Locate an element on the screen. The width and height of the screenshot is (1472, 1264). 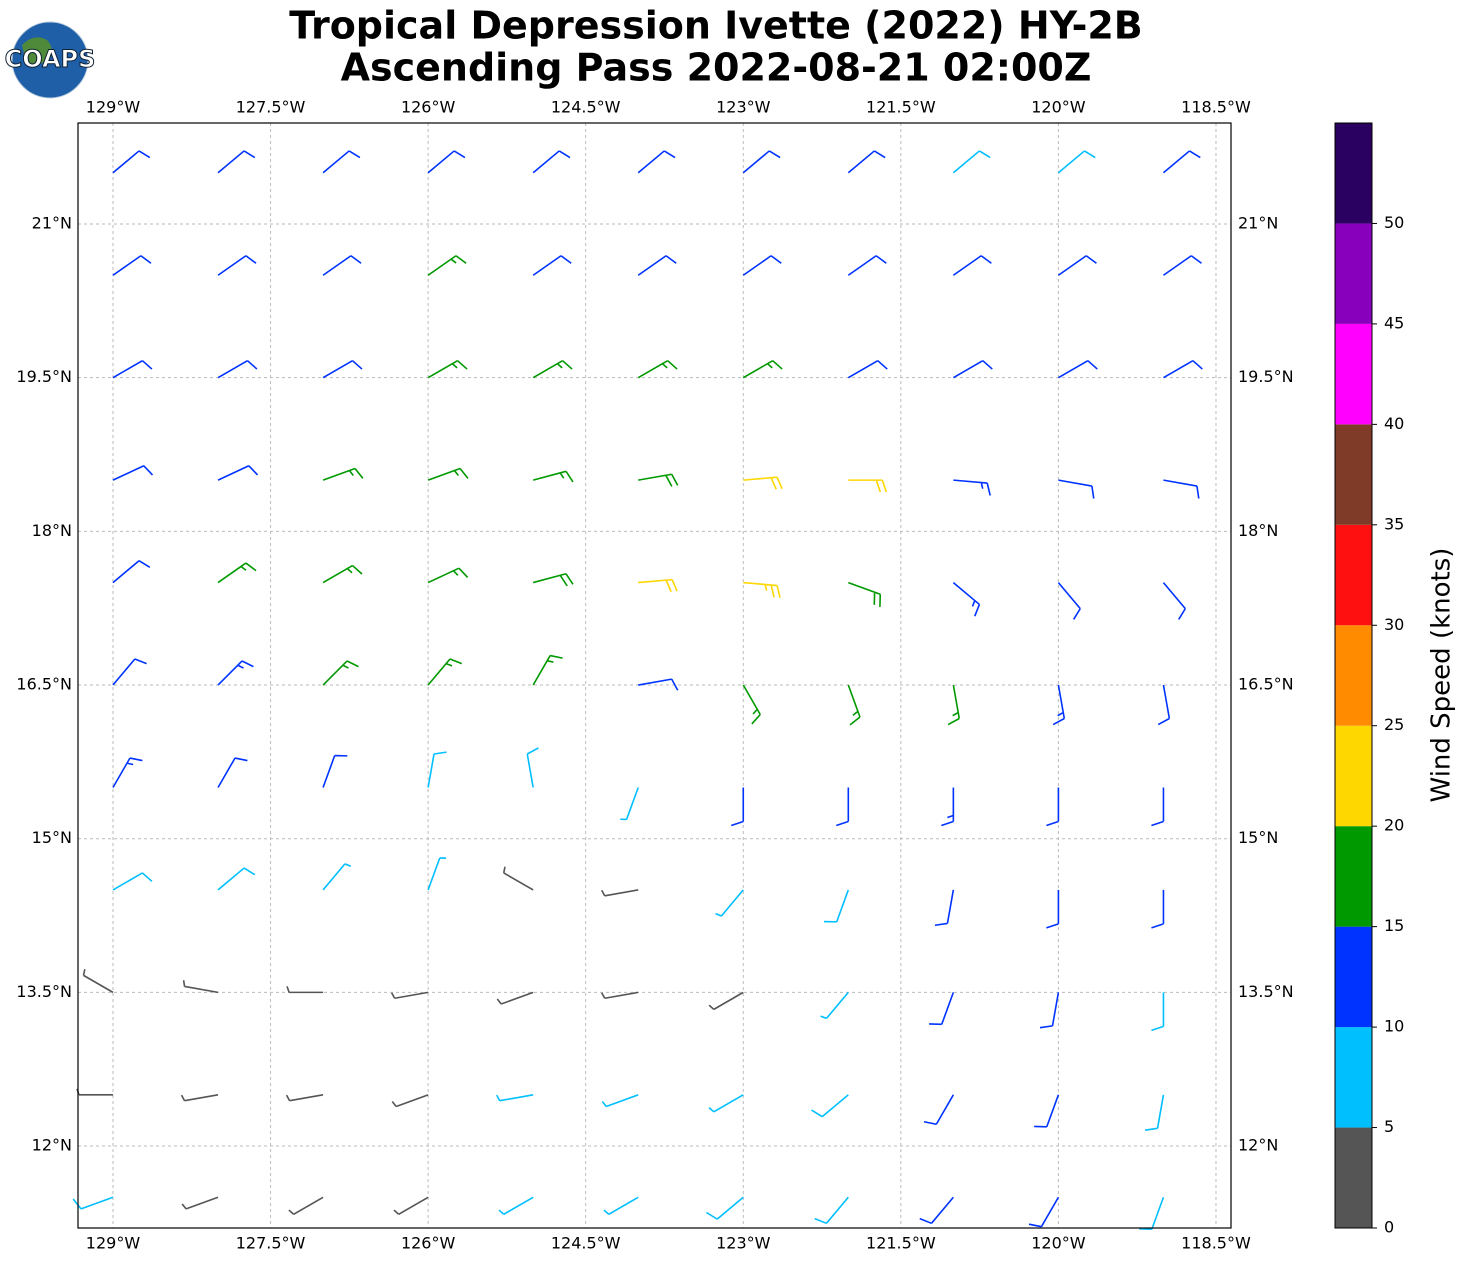
colorbar-tick-label: 35 is located at coordinates (1394, 523).